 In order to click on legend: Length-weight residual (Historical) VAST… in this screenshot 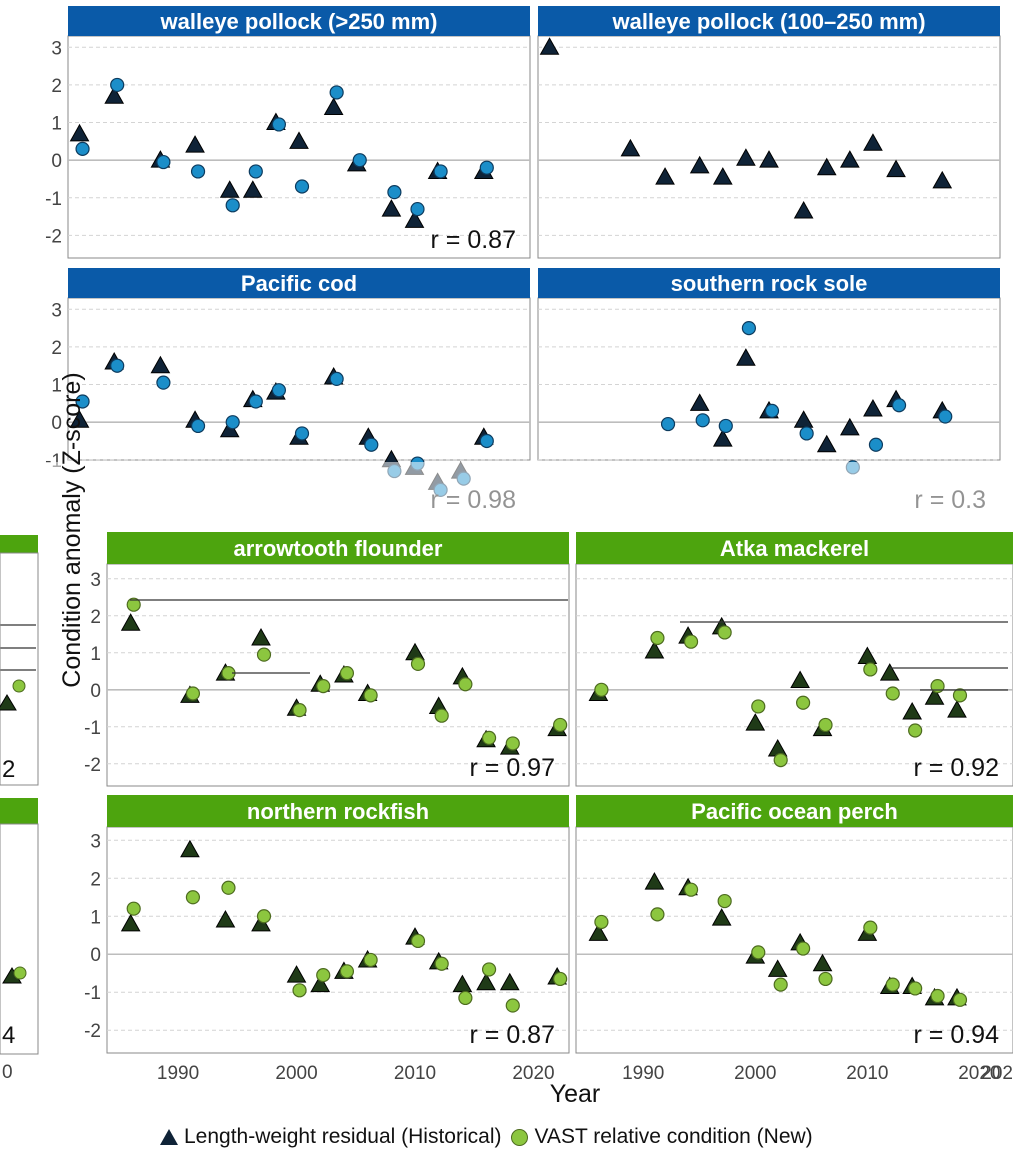, I will do `click(486, 1137)`.